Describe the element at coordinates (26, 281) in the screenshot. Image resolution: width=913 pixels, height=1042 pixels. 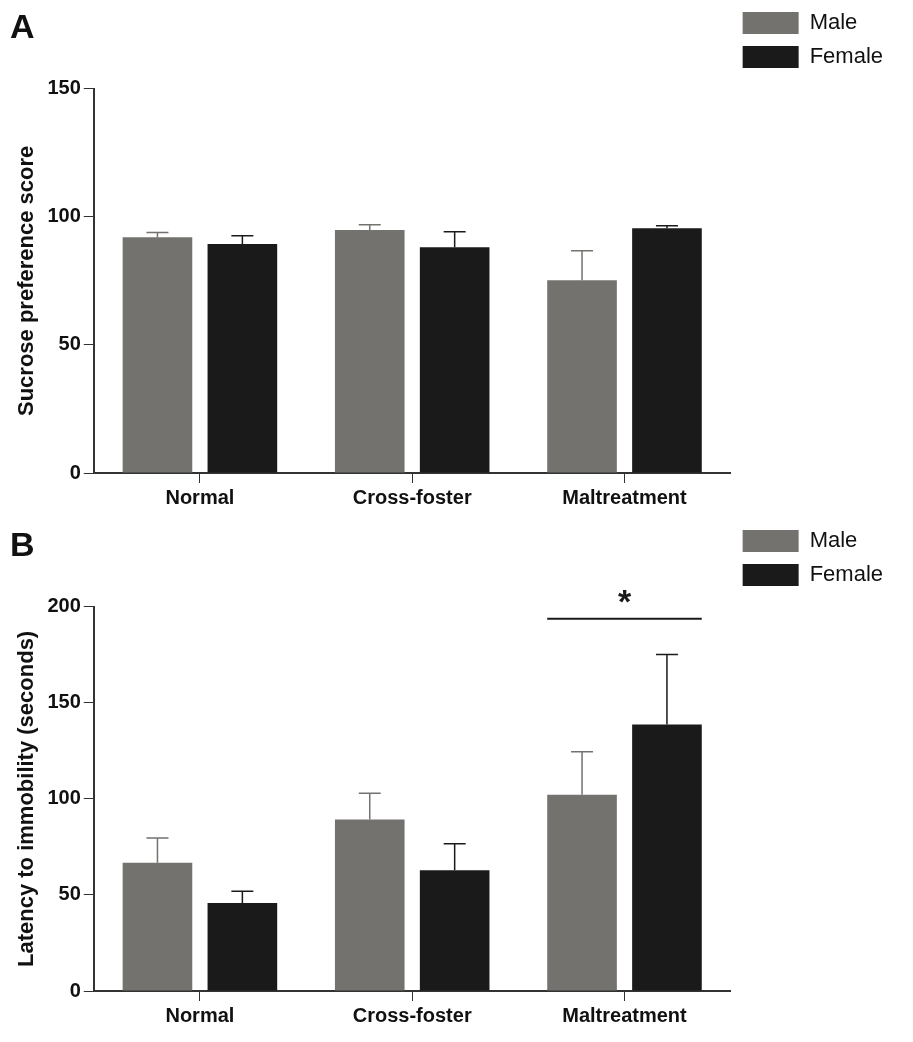
I see `y-axis-title: Sucrose preference score` at that location.